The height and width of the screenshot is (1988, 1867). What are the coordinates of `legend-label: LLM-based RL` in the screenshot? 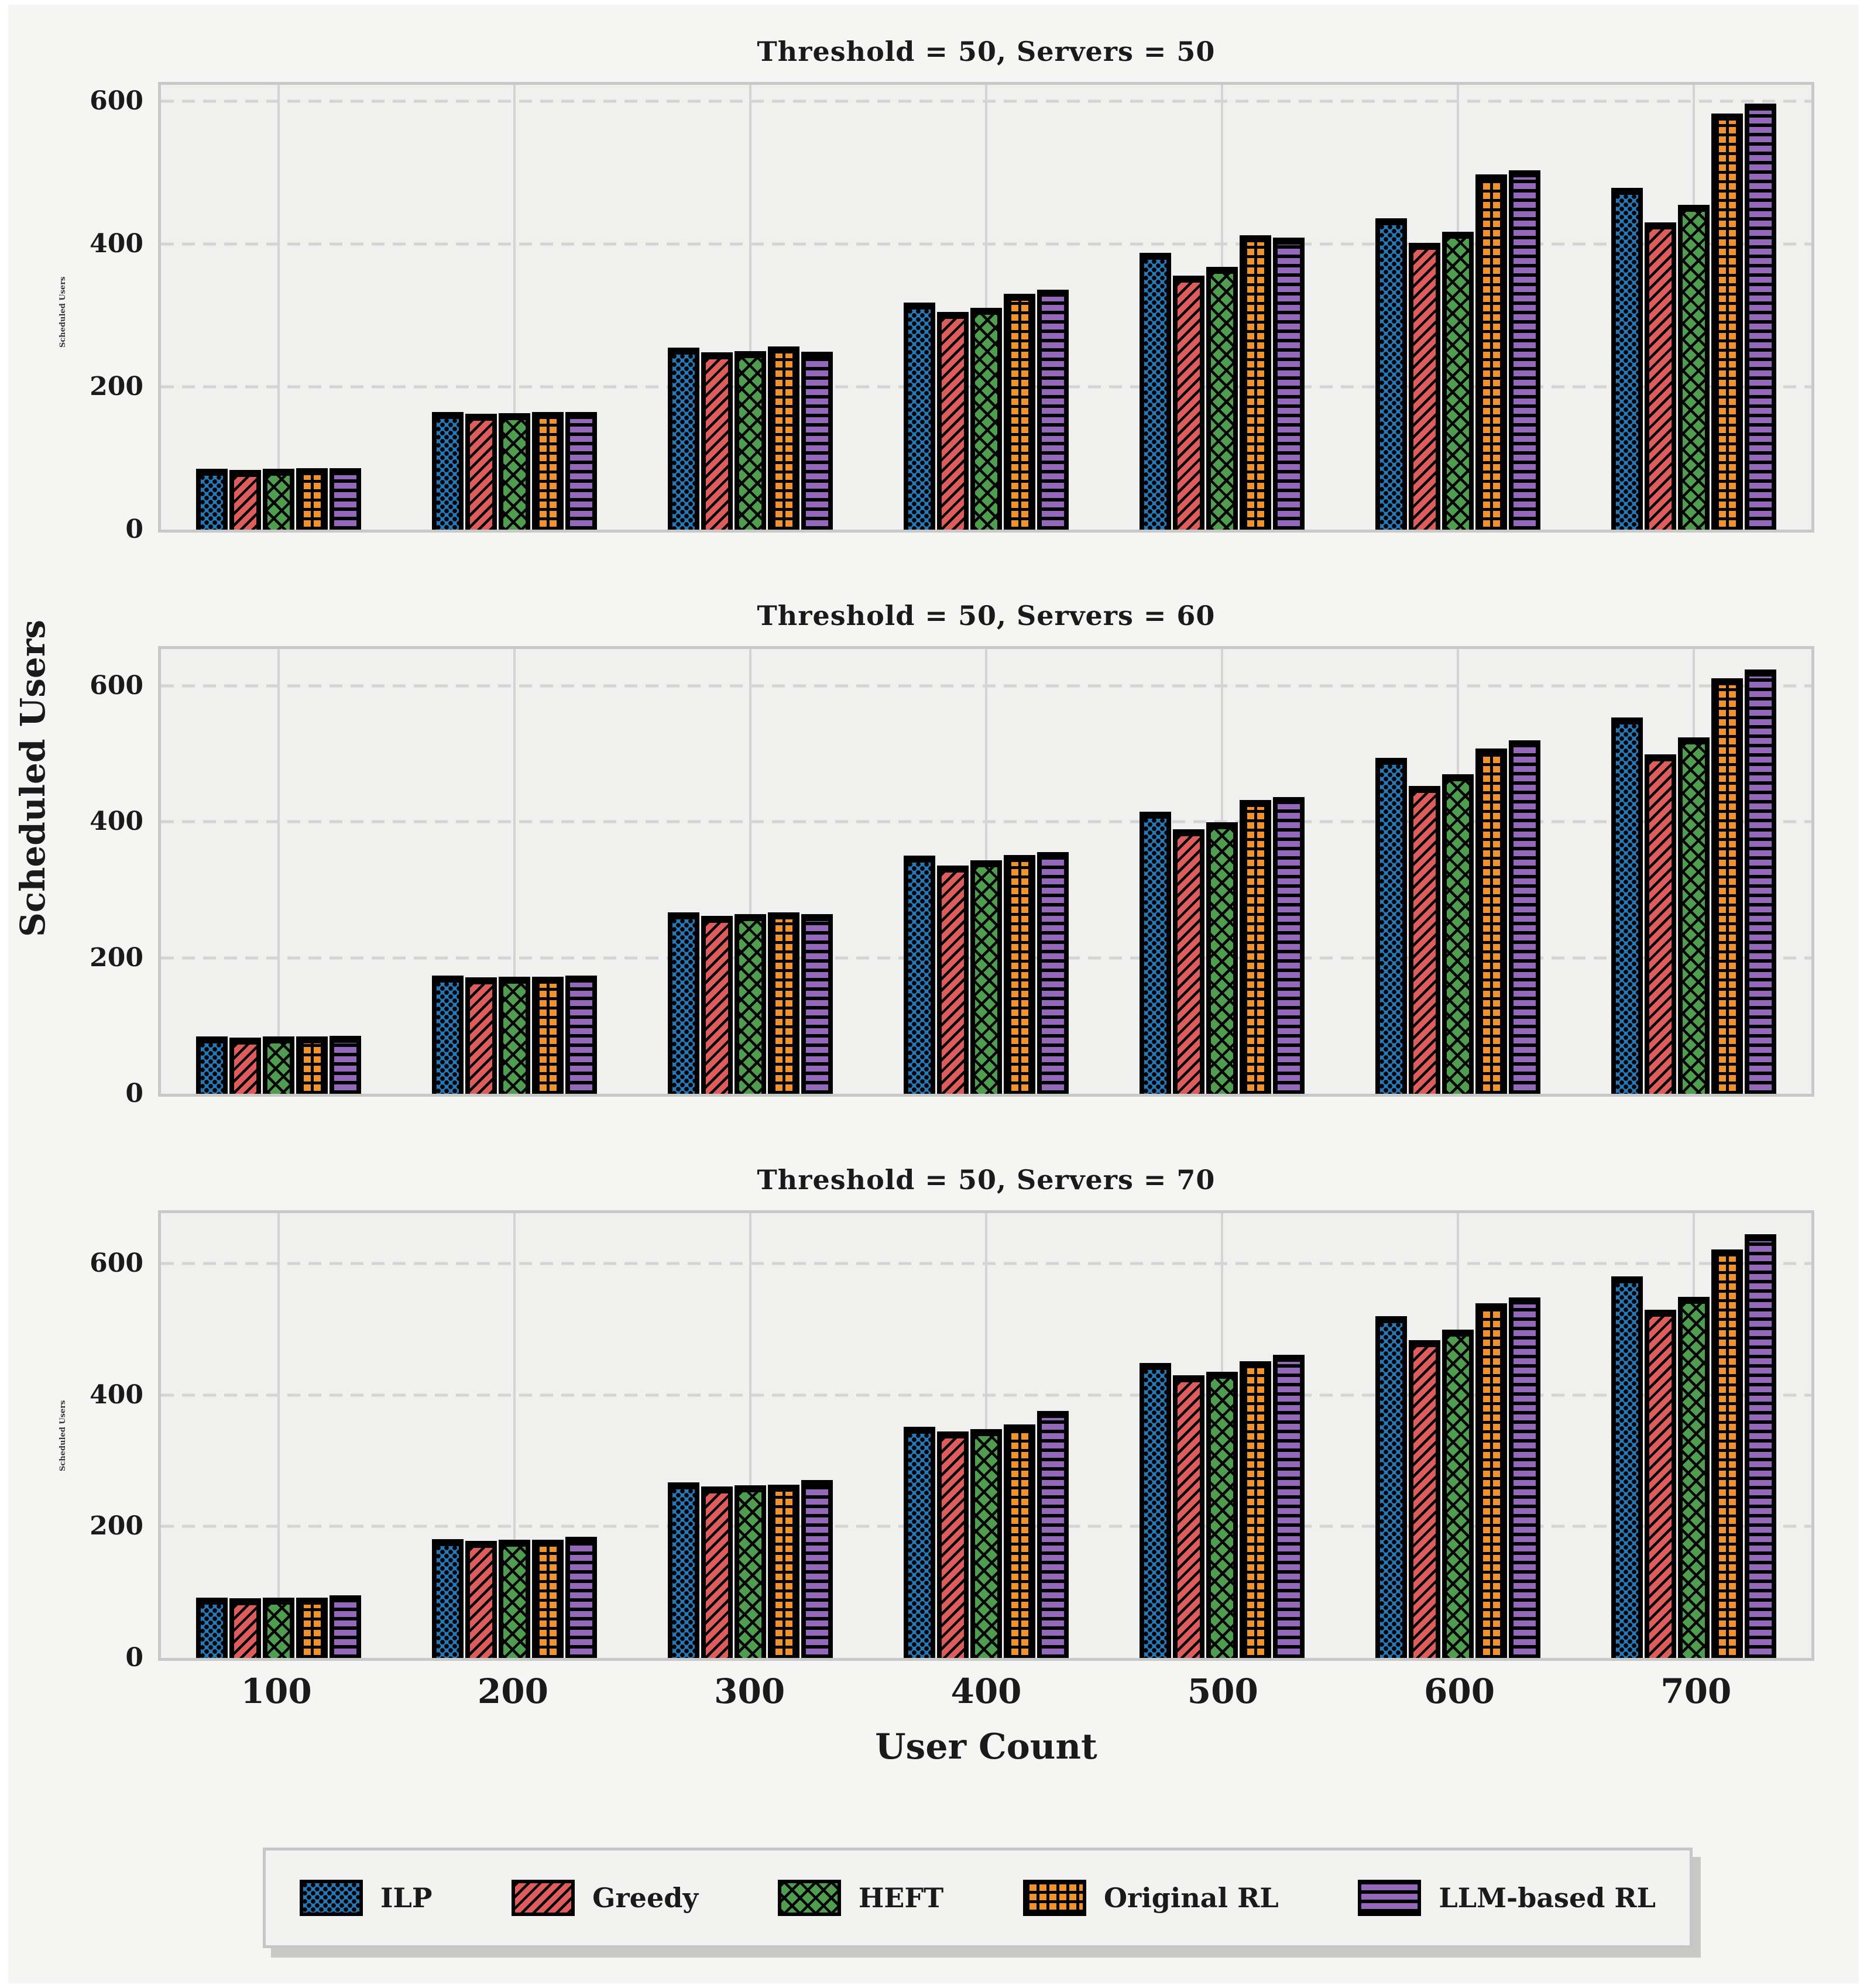 It's located at (1547, 1898).